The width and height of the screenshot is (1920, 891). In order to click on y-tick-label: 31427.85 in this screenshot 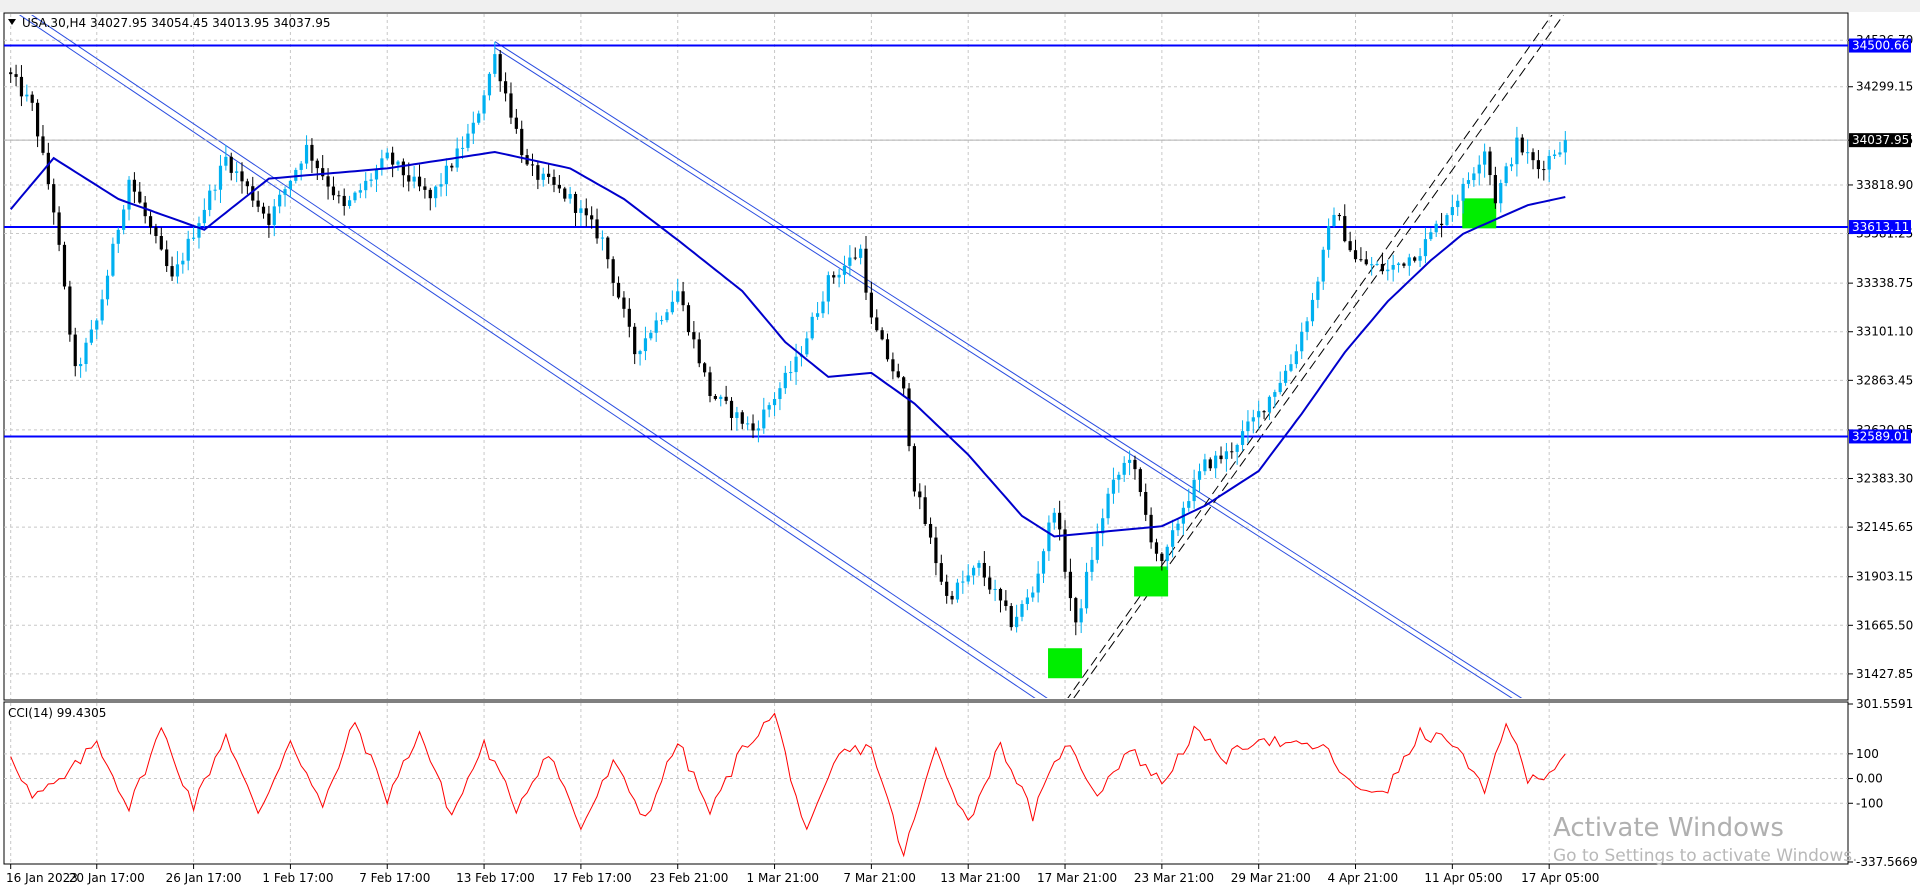, I will do `click(1884, 674)`.